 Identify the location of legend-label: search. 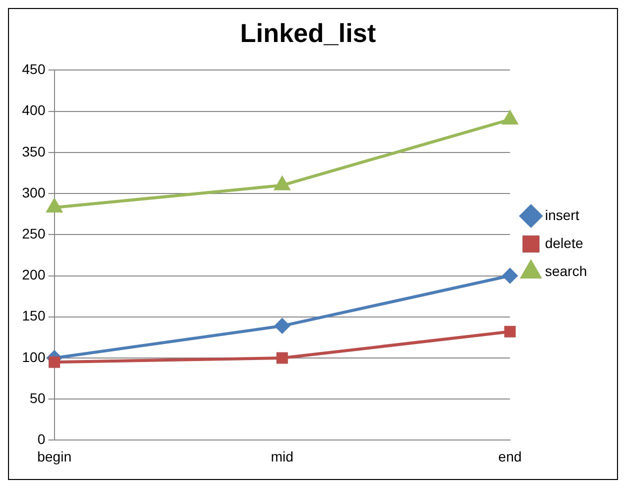
(566, 270).